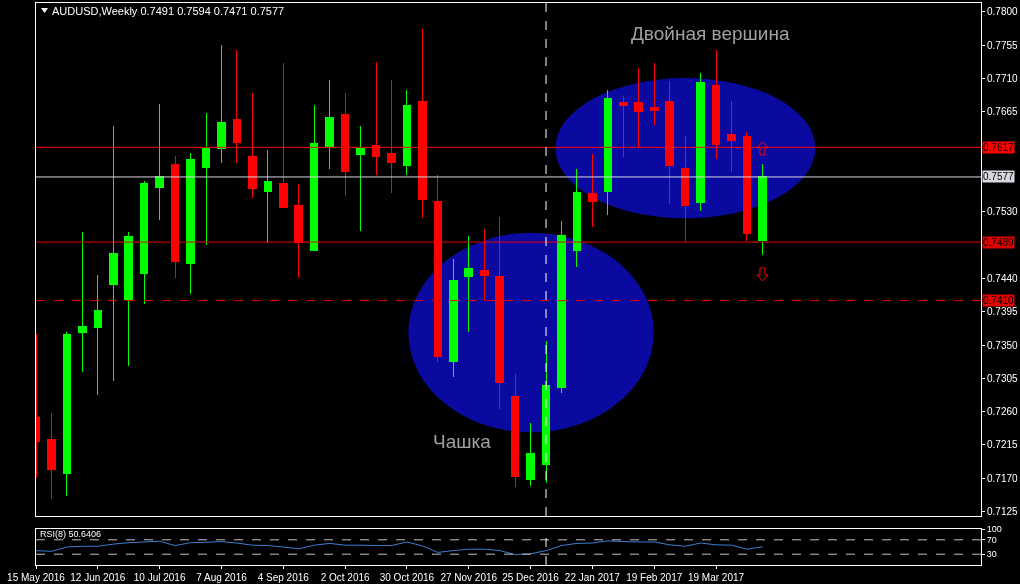  What do you see at coordinates (1003, 212) in the screenshot?
I see `y-tick-label: 0.7530` at bounding box center [1003, 212].